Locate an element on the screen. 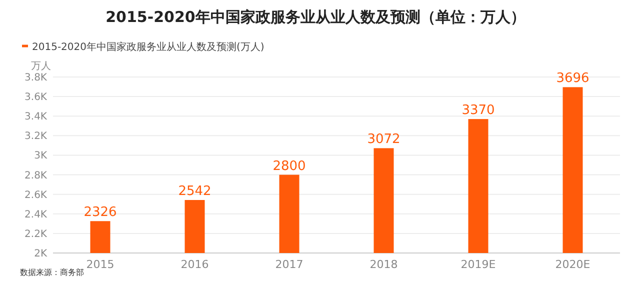 The width and height of the screenshot is (631, 303). y-tick-label: 3K is located at coordinates (41, 156).